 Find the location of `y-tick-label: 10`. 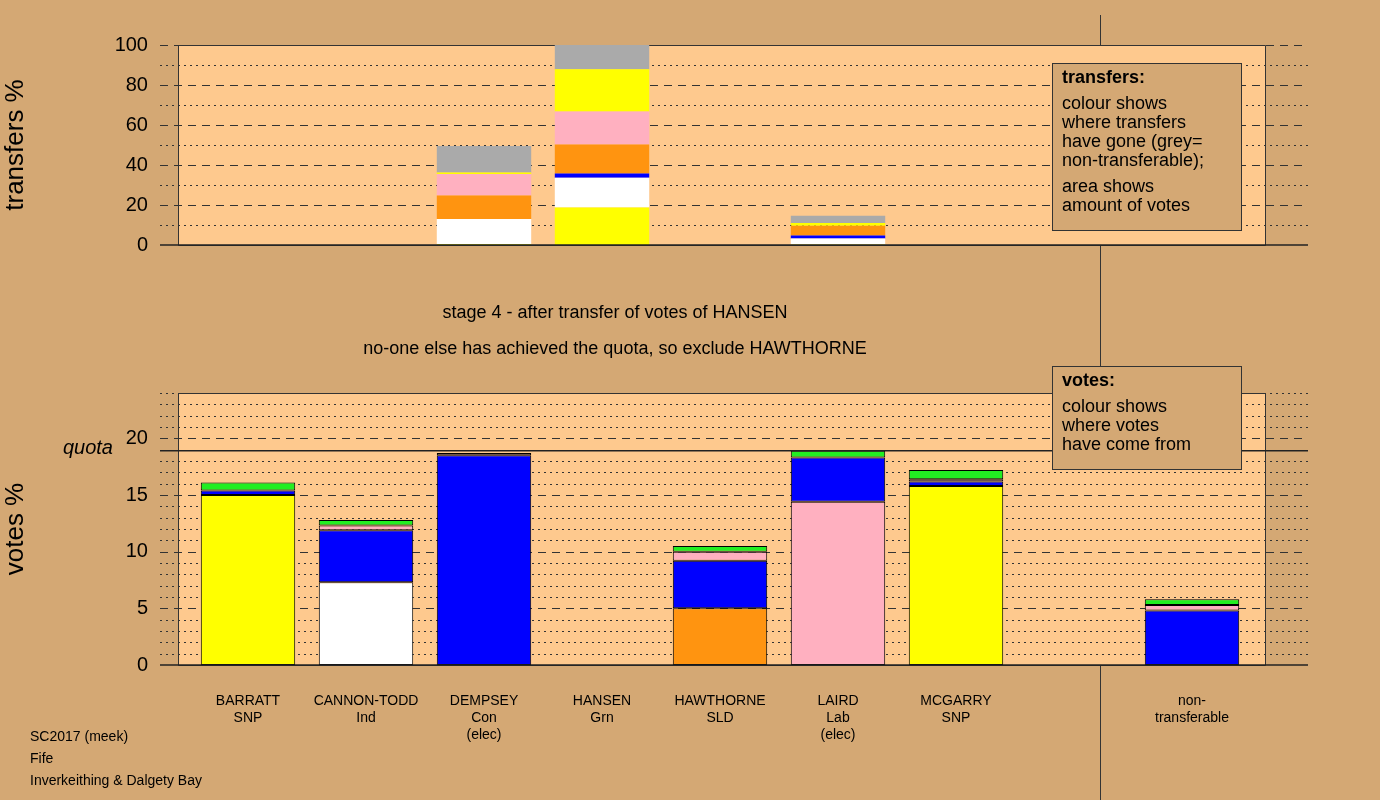

y-tick-label: 10 is located at coordinates (136, 550).